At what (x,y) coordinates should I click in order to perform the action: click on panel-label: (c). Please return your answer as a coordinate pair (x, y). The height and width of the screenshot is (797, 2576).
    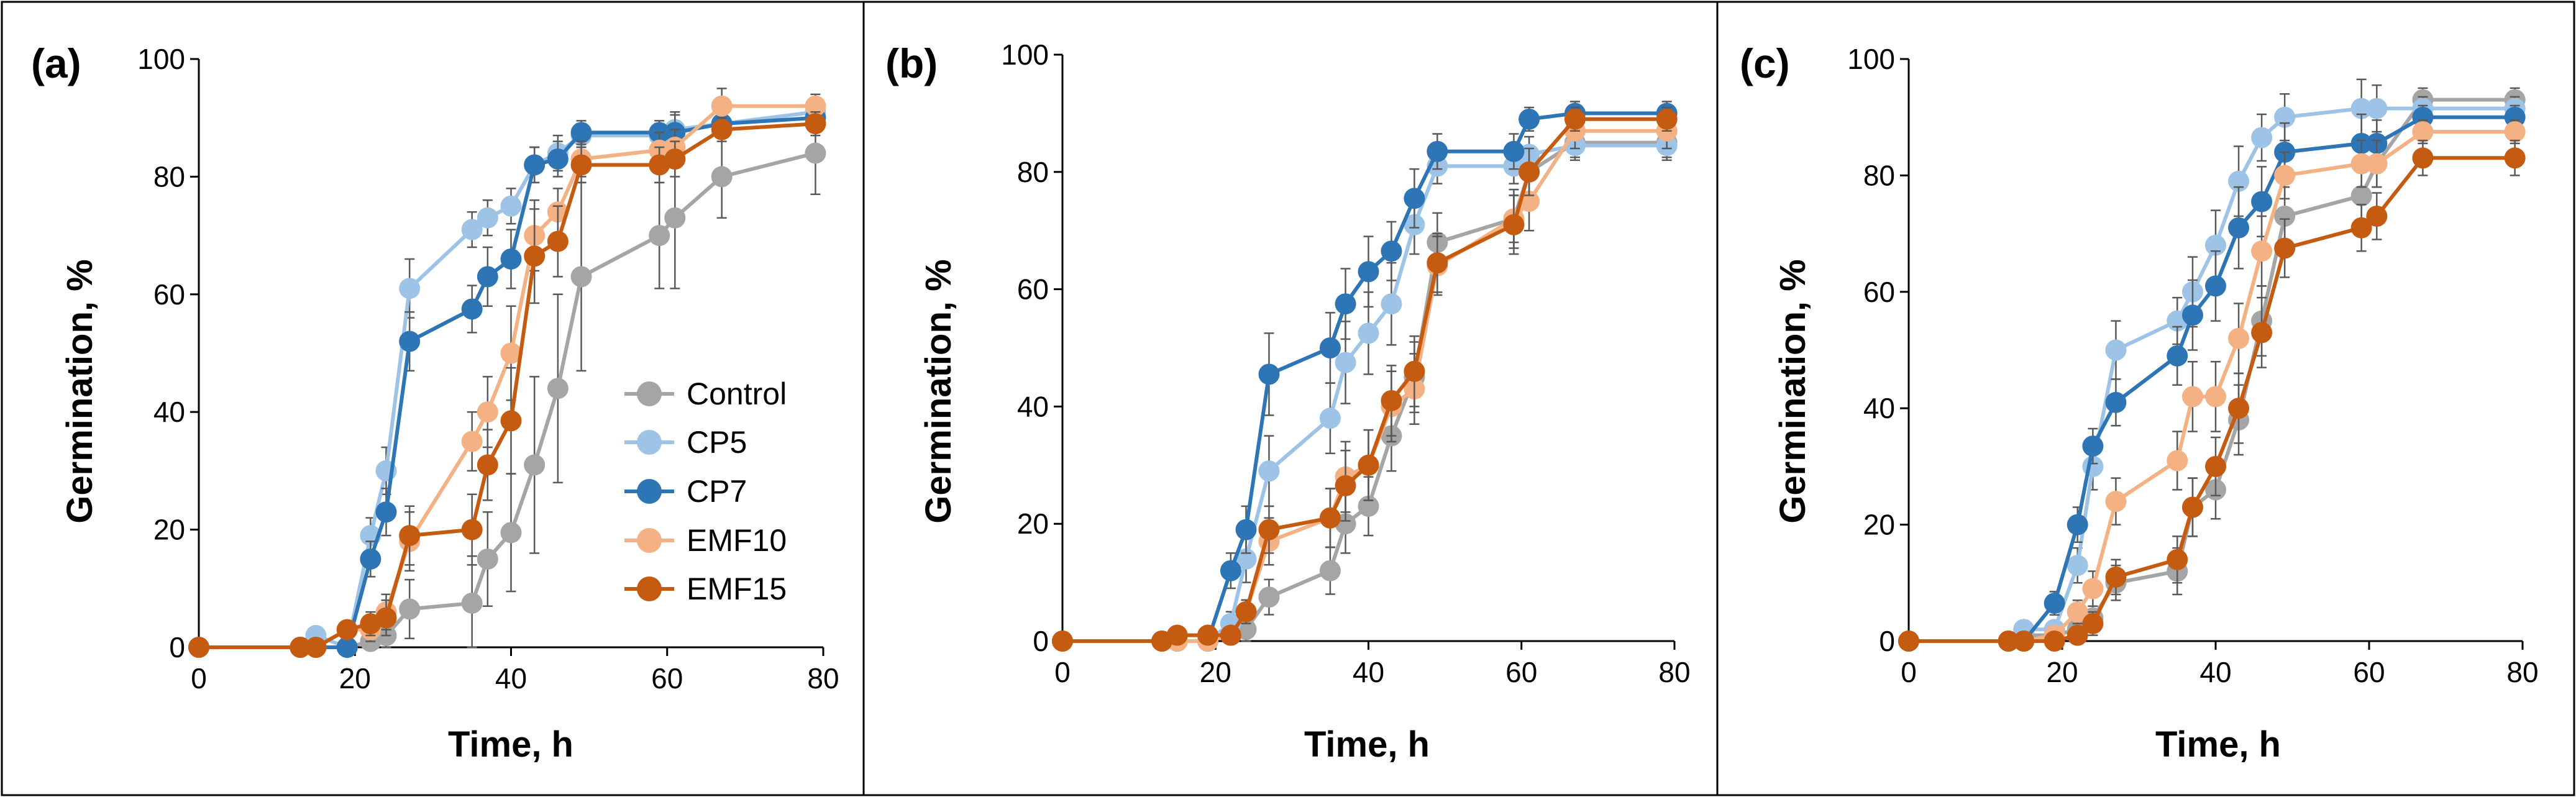
    Looking at the image, I should click on (1765, 63).